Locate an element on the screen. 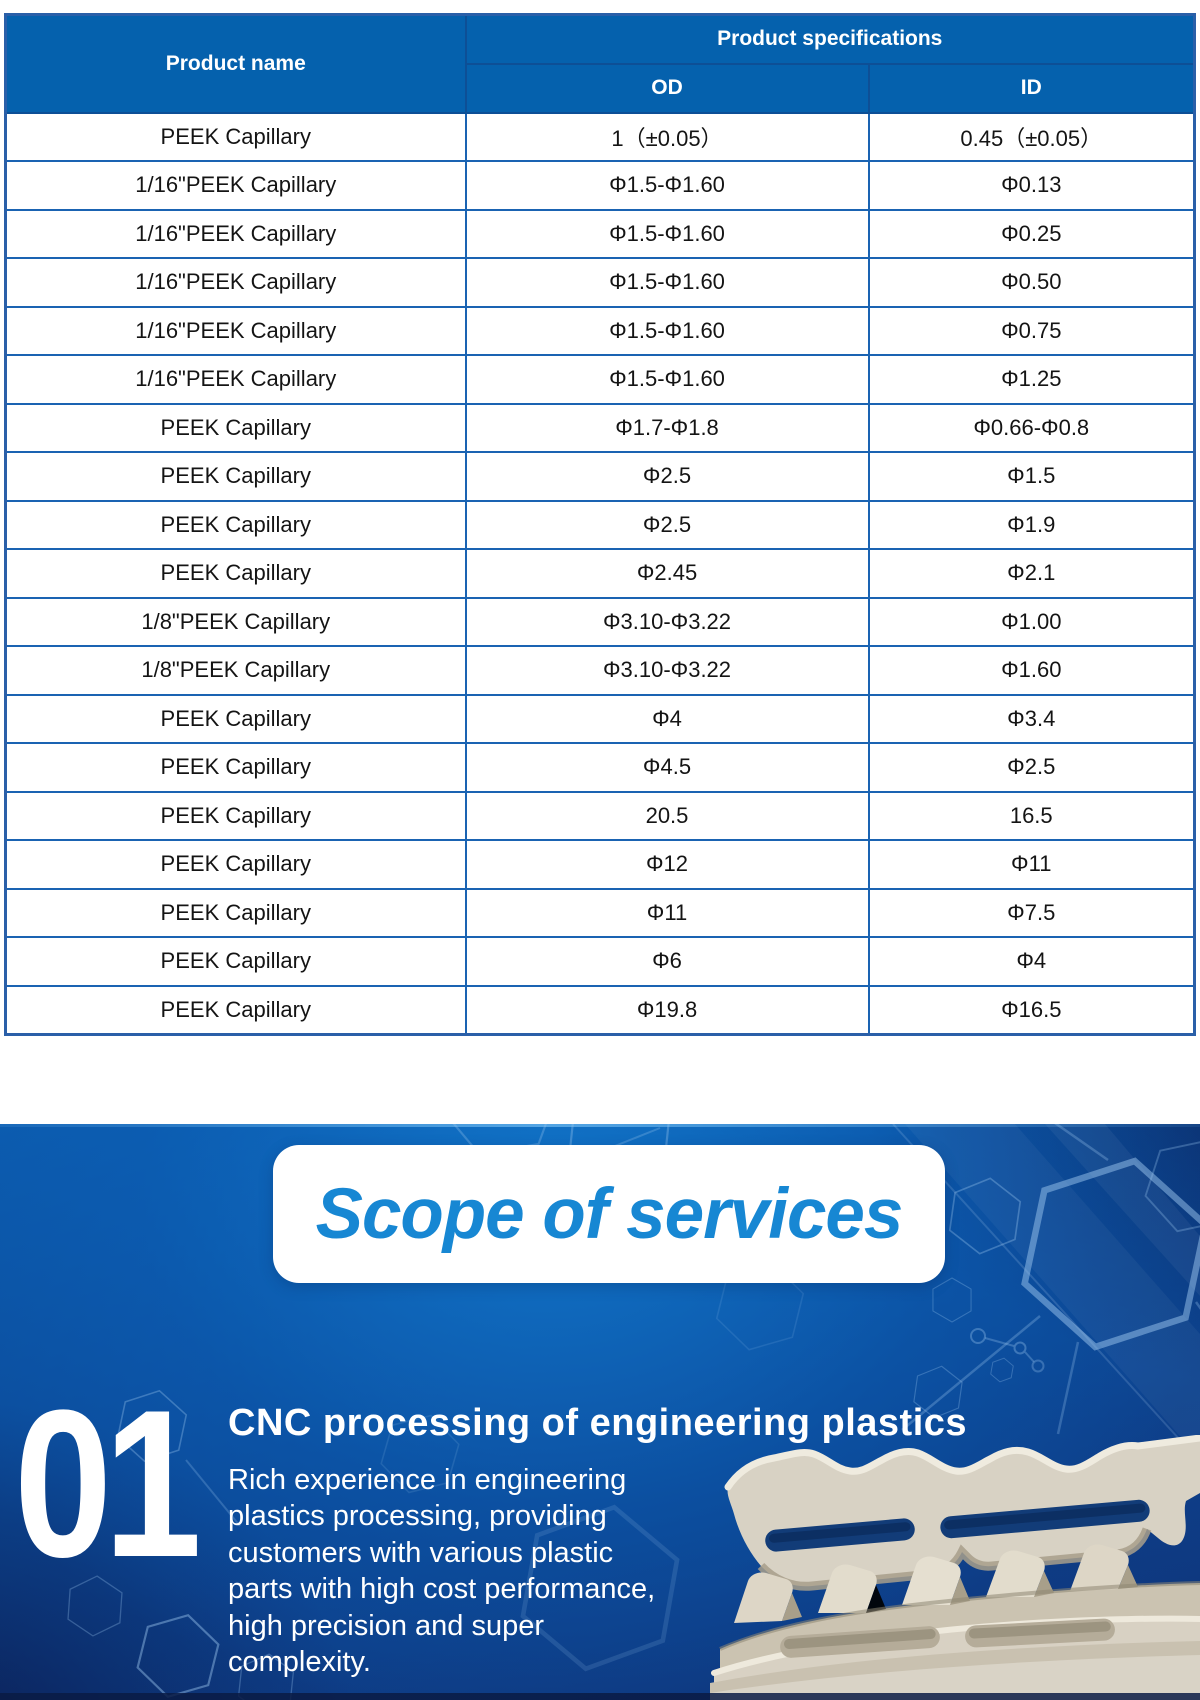  cell-id: Φ16.5 is located at coordinates (1031, 1009).